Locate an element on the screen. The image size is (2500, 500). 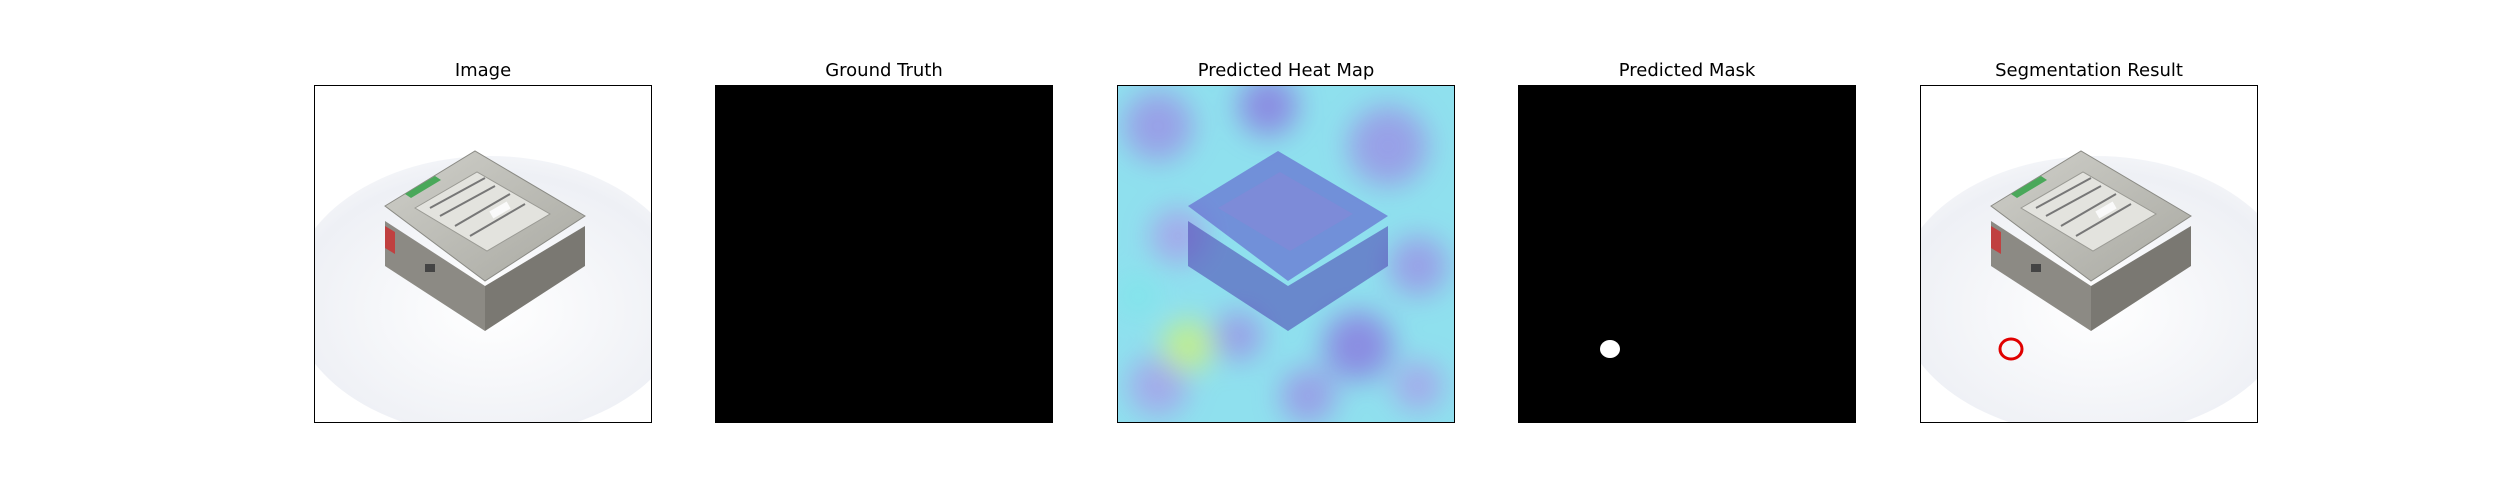
segmentation-contour is located at coordinates (2011, 349).